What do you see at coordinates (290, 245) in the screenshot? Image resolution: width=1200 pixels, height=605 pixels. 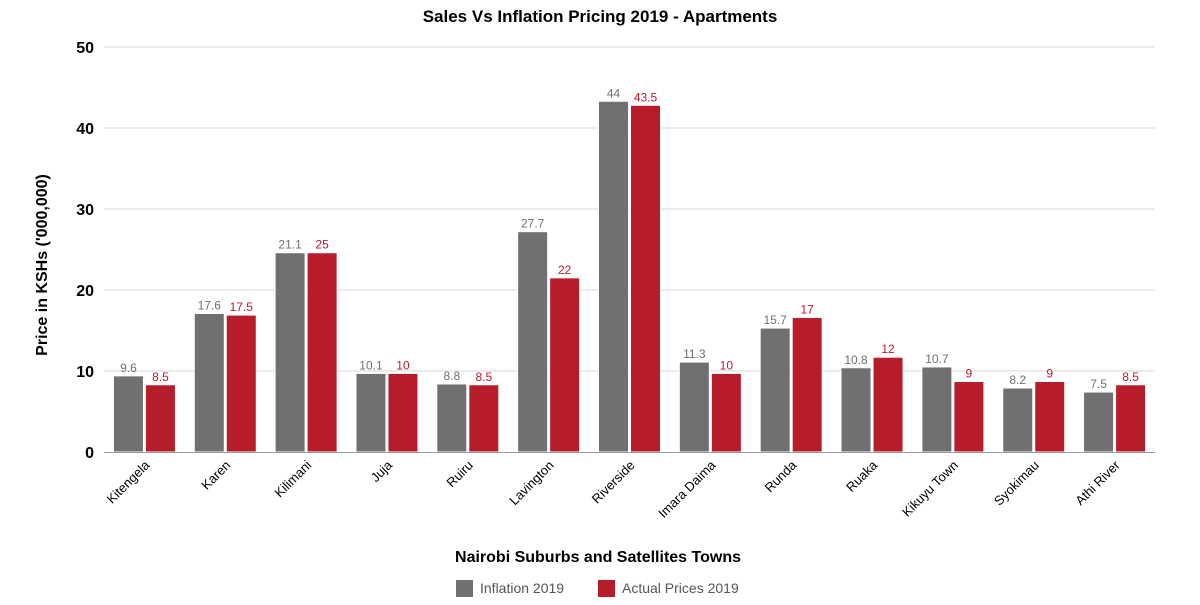 I see `data-label-inflation: 21.1` at bounding box center [290, 245].